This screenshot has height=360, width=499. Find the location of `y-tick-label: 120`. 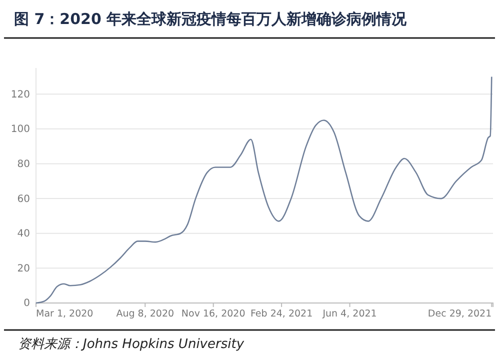

y-tick-label: 120 is located at coordinates (20, 94).